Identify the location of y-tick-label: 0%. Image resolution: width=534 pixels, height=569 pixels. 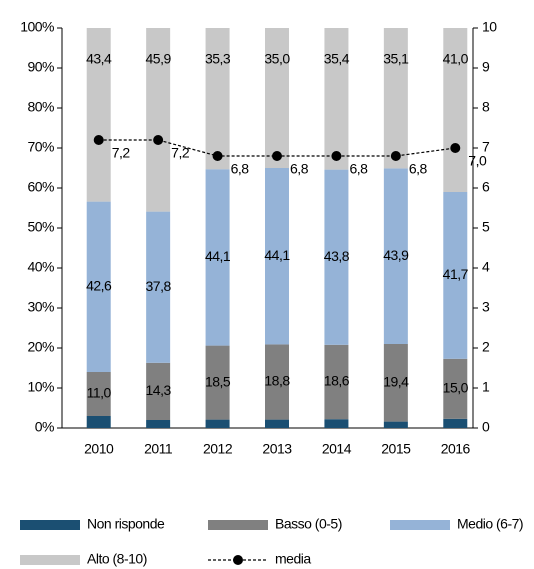
(44, 427).